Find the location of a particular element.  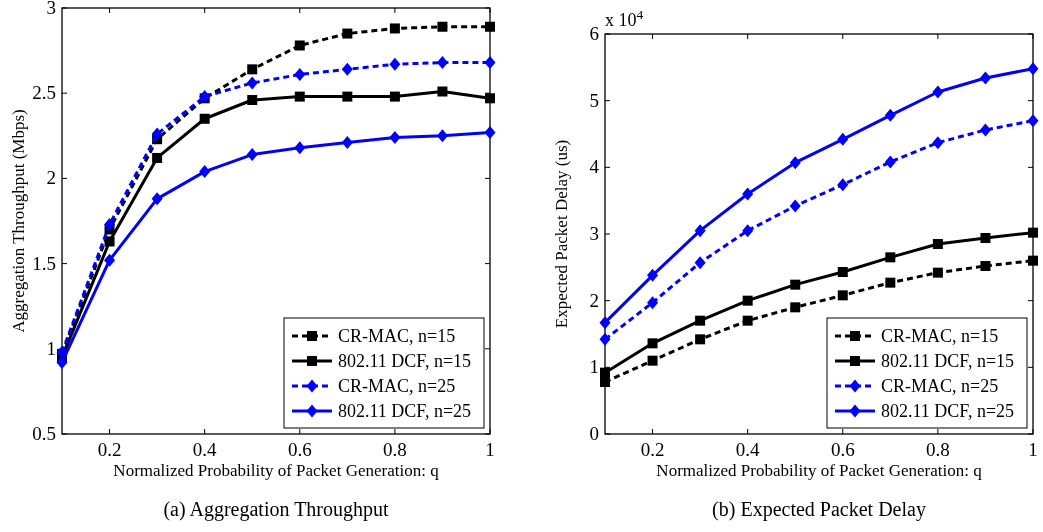

text: (a) Aggregation Throughput is located at coordinates (276, 509).